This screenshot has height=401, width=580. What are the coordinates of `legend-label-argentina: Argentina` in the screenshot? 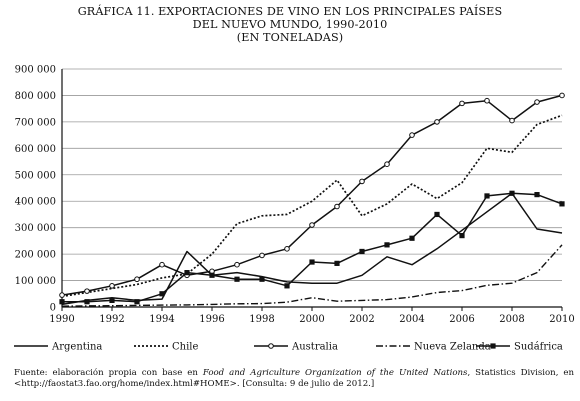 It's located at (76, 347).